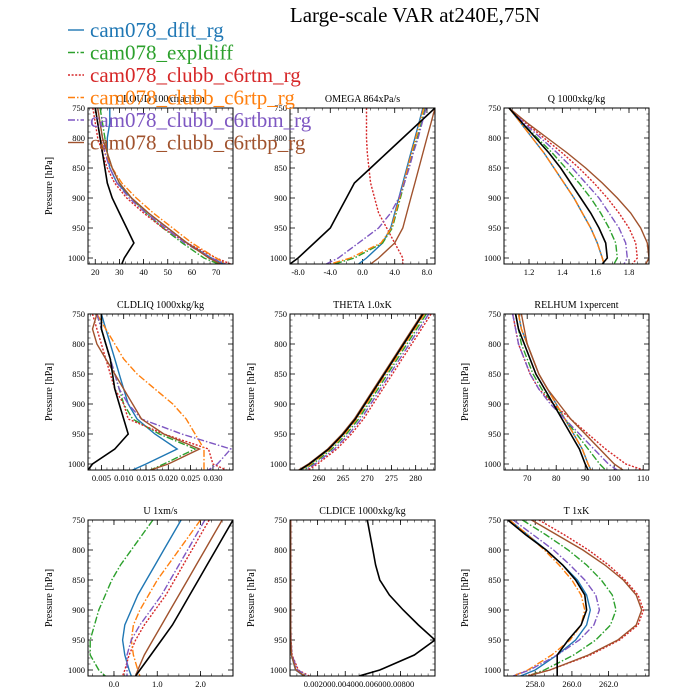 The height and width of the screenshot is (700, 700). What do you see at coordinates (143, 272) in the screenshot?
I see `x-tick-label: 40` at bounding box center [143, 272].